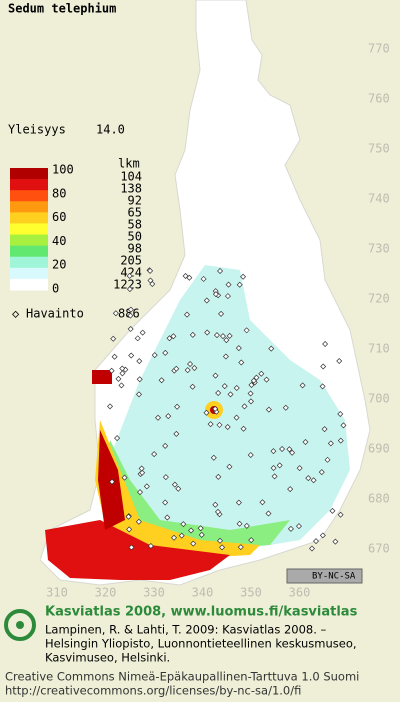 The width and height of the screenshot is (400, 702). What do you see at coordinates (37, 130) in the screenshot?
I see `frequency-label: Yleisyys` at bounding box center [37, 130].